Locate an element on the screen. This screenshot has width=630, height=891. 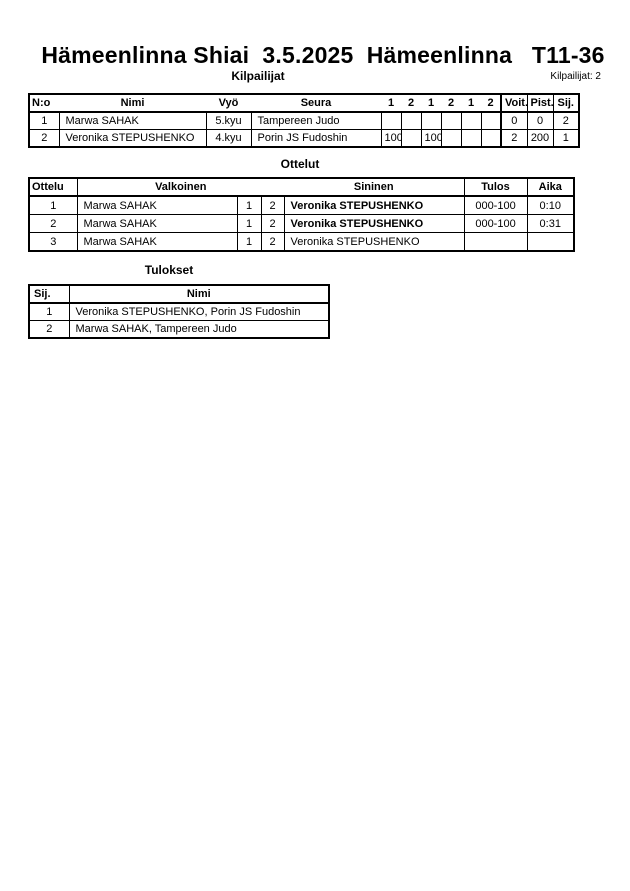
col-header-seura: Seura is located at coordinates (316, 103).